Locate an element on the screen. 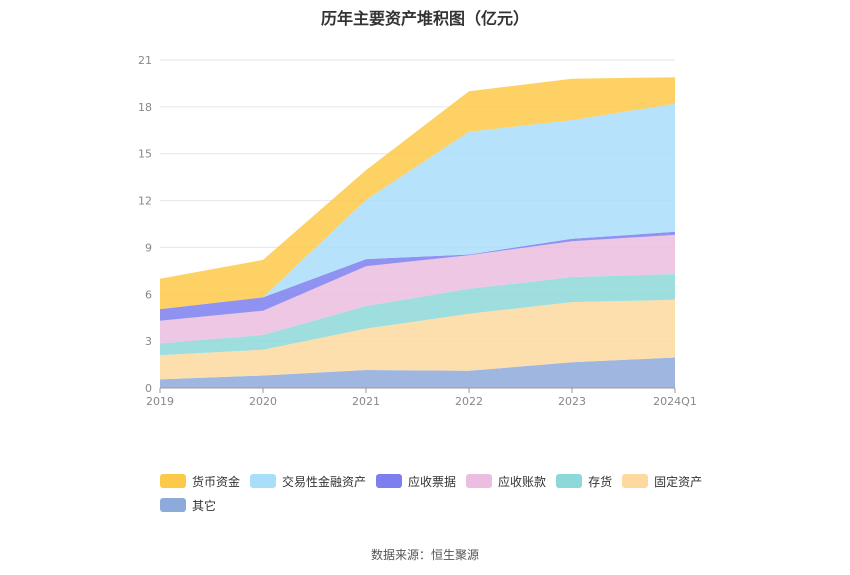 This screenshot has width=850, height=575. x-tick-label: 2020 is located at coordinates (263, 401).